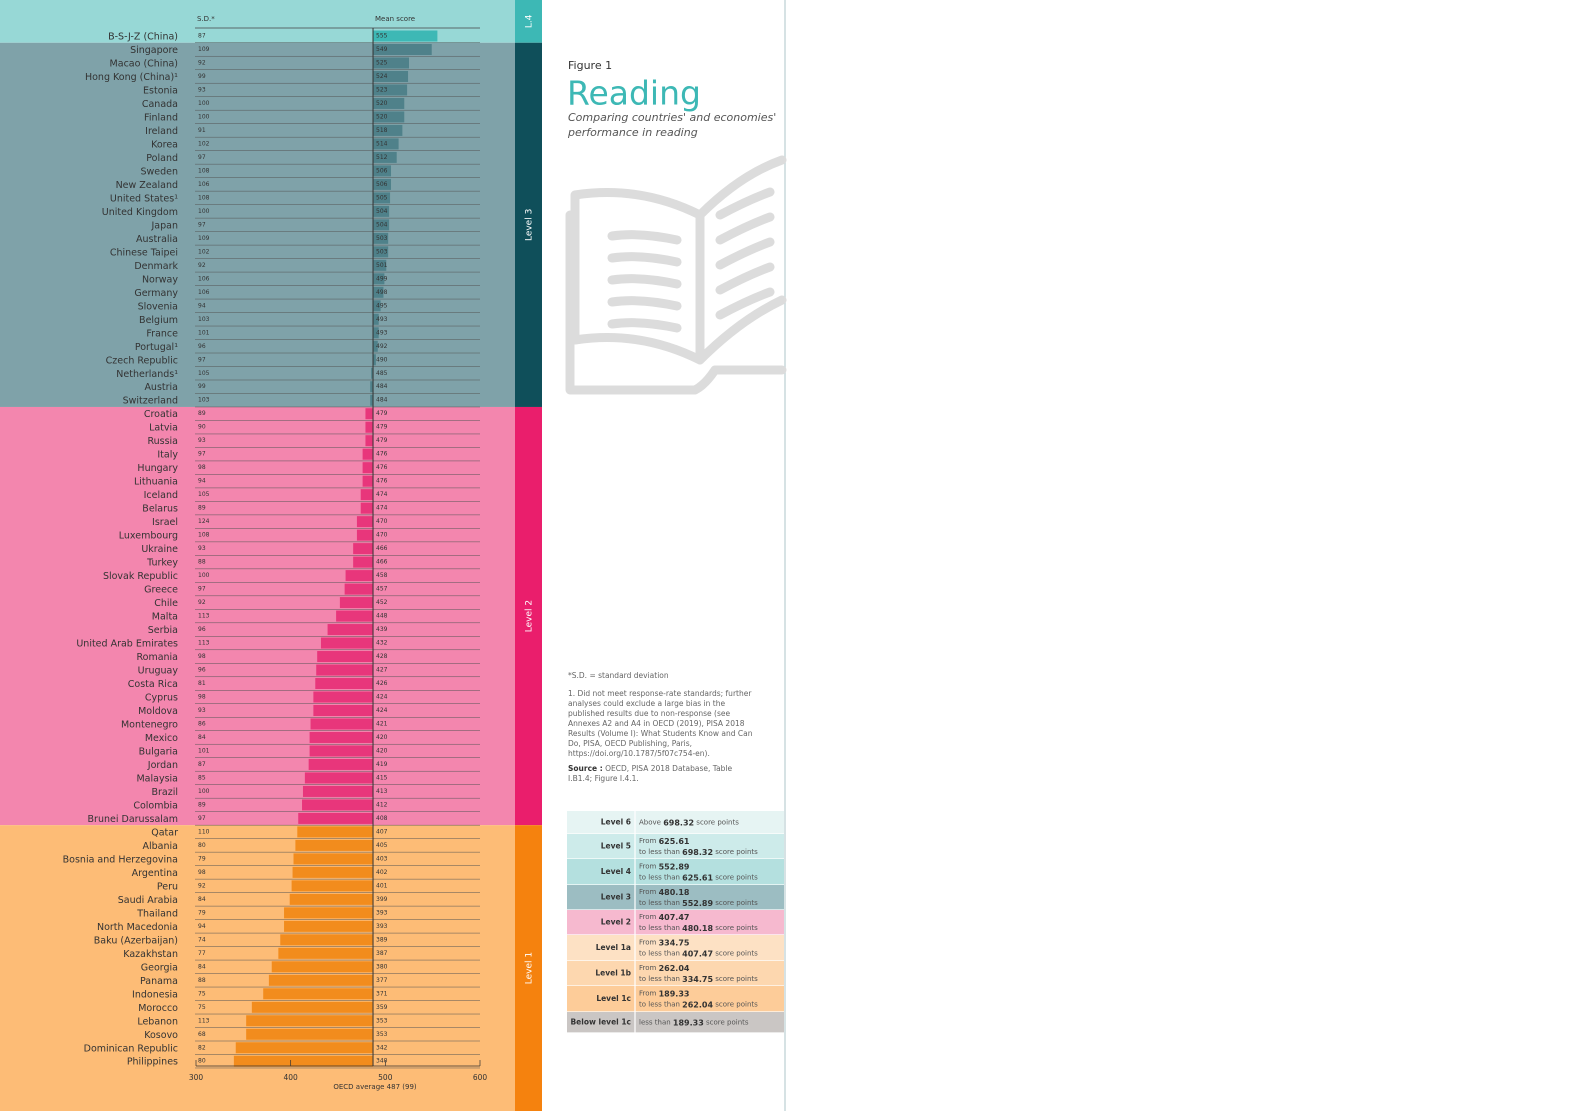  I want to click on country-label: United Kingdom, so click(140, 212).